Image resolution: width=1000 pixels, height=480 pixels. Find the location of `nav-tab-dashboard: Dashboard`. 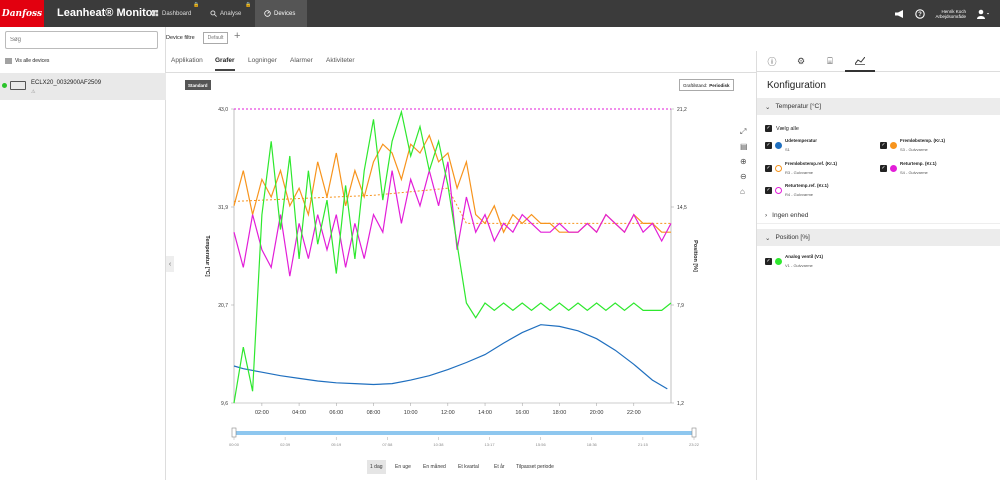

nav-tab-dashboard: Dashboard is located at coordinates (175, 13).